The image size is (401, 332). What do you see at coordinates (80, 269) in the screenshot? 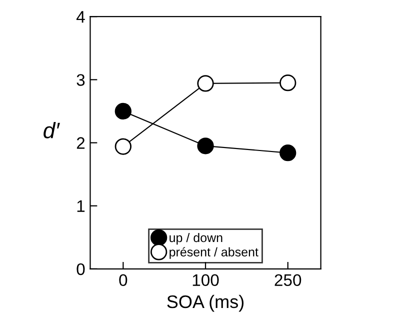
I see `y-tick-label: 0` at bounding box center [80, 269].